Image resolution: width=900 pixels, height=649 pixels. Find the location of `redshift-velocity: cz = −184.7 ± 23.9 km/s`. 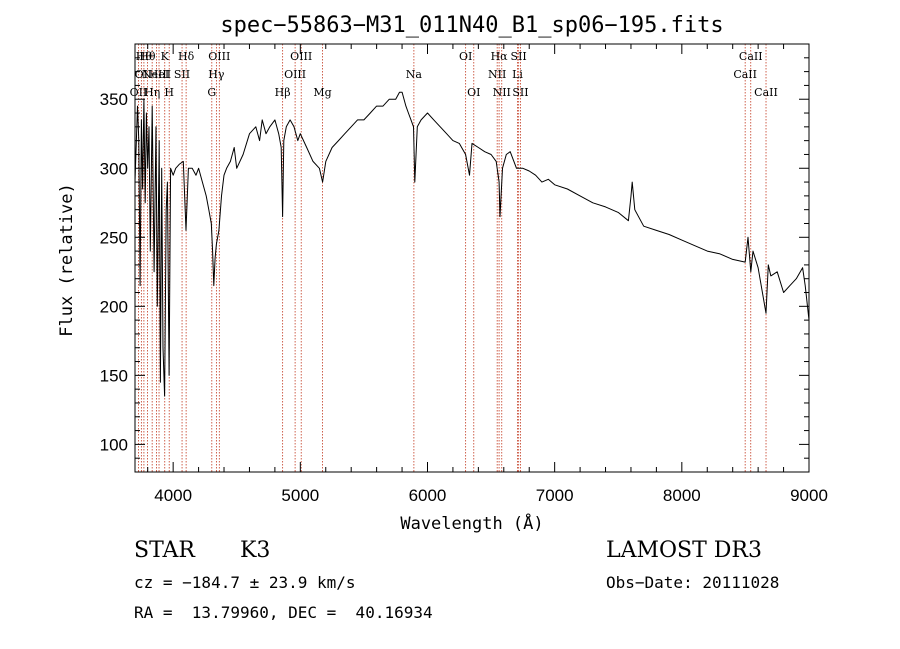

redshift-velocity: cz = −184.7 ± 23.9 km/s is located at coordinates (245, 582).